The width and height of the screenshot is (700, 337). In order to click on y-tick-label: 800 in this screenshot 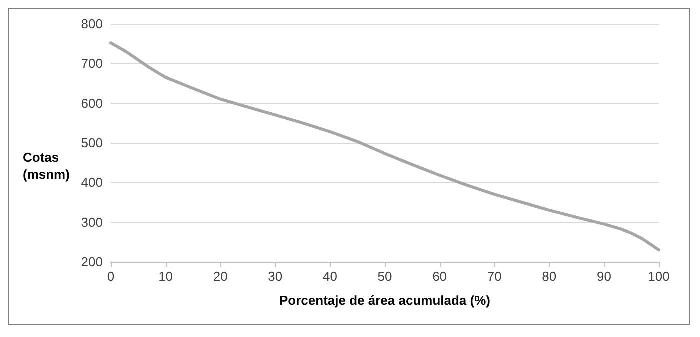, I will do `click(92, 24)`.